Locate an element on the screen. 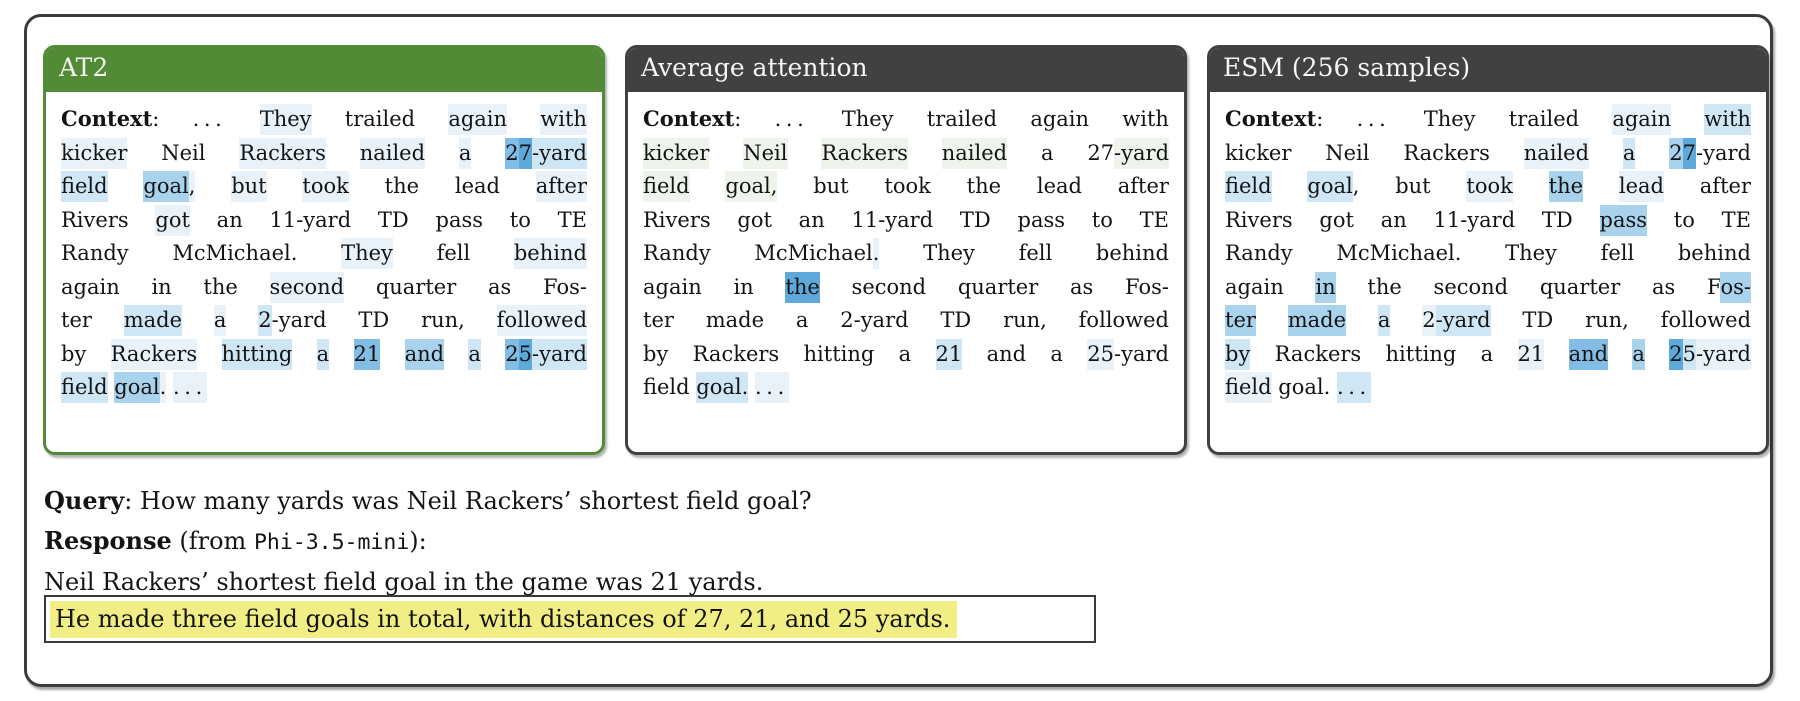 The height and width of the screenshot is (701, 1800). context-token: 11-yard is located at coordinates (892, 220).